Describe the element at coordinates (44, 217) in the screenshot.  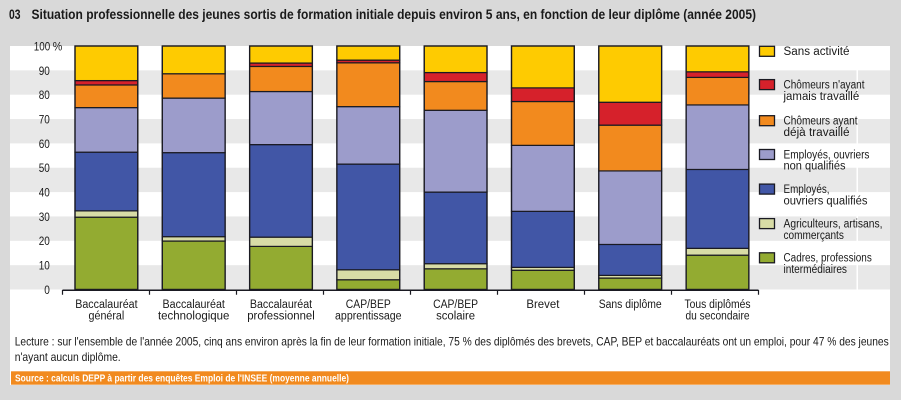
I see `svg-text: 30` at that location.